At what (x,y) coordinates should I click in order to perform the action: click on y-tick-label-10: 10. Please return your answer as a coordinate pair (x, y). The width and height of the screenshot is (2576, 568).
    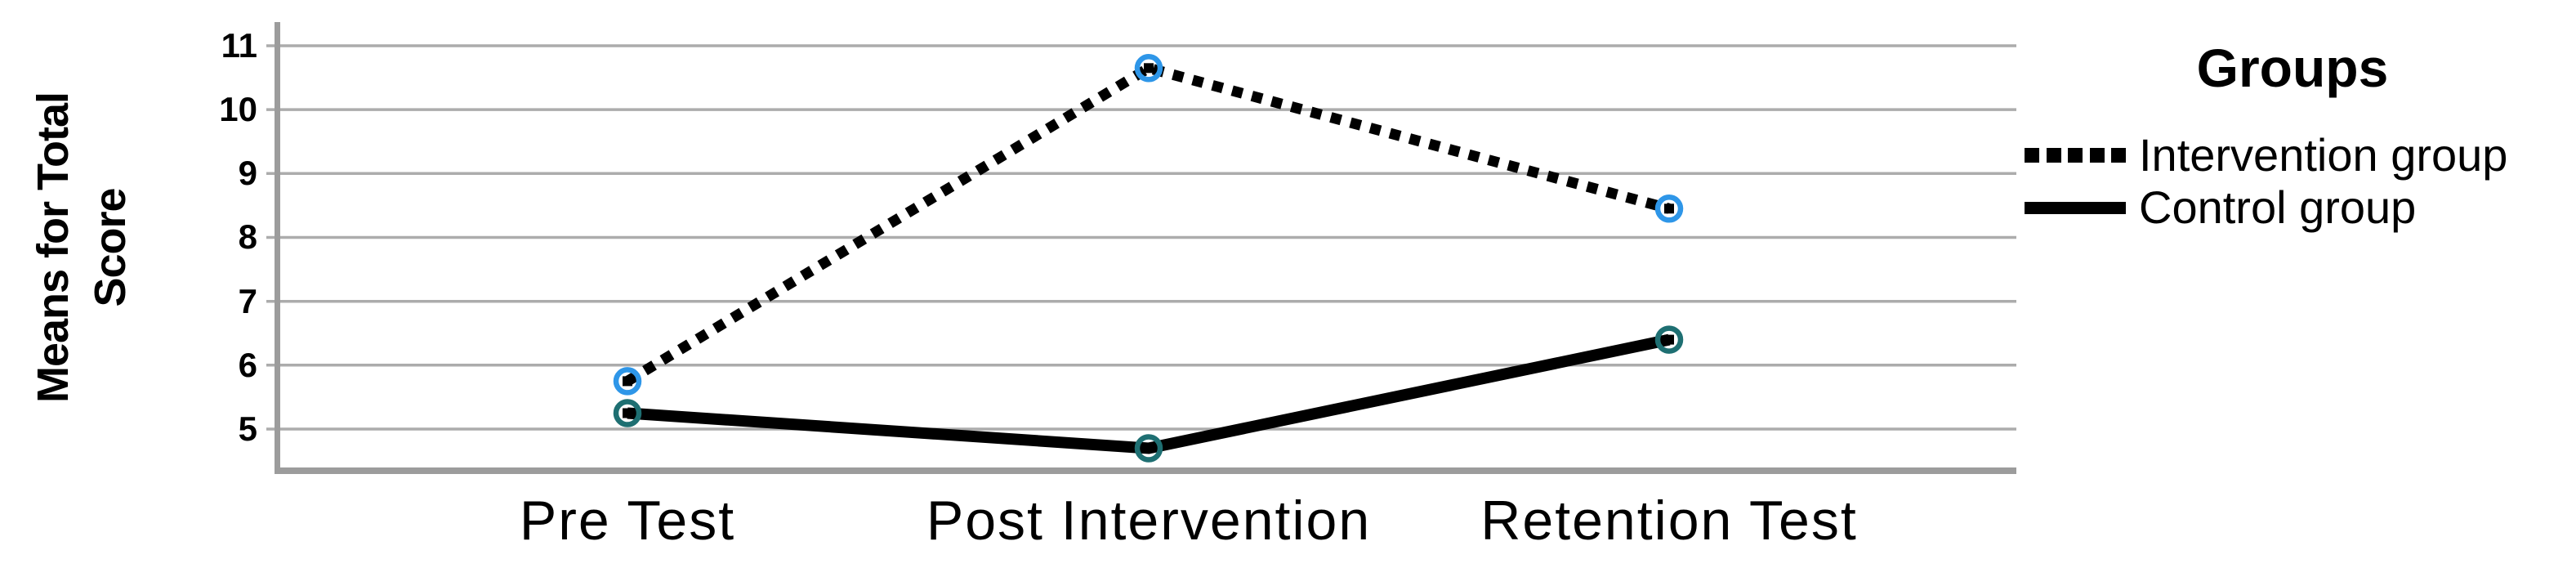
    Looking at the image, I should click on (238, 109).